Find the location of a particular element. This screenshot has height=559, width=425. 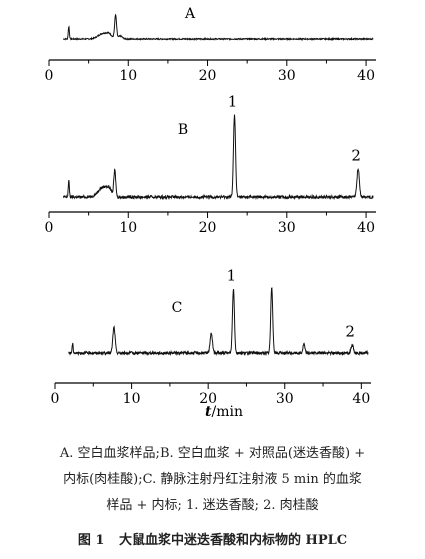

panel-label-A: A is located at coordinates (190, 14).